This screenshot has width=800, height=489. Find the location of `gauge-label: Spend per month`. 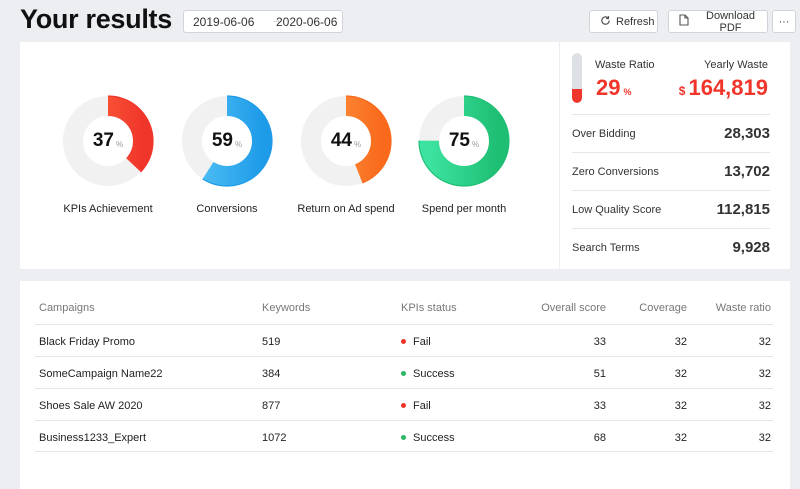

gauge-label: Spend per month is located at coordinates (464, 209).